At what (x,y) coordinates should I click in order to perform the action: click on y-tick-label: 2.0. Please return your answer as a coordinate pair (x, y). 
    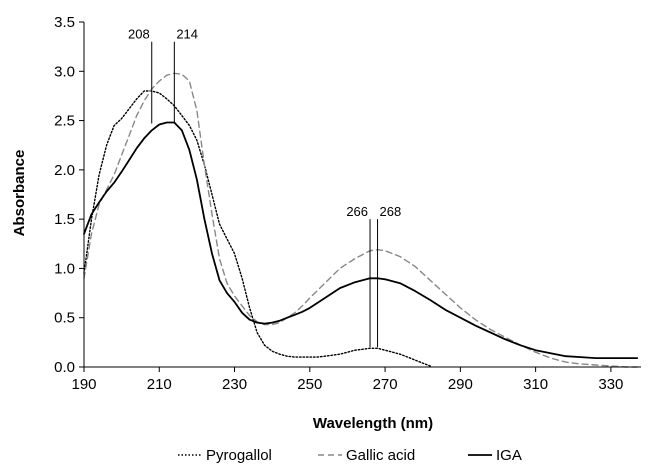
    Looking at the image, I should click on (64, 170).